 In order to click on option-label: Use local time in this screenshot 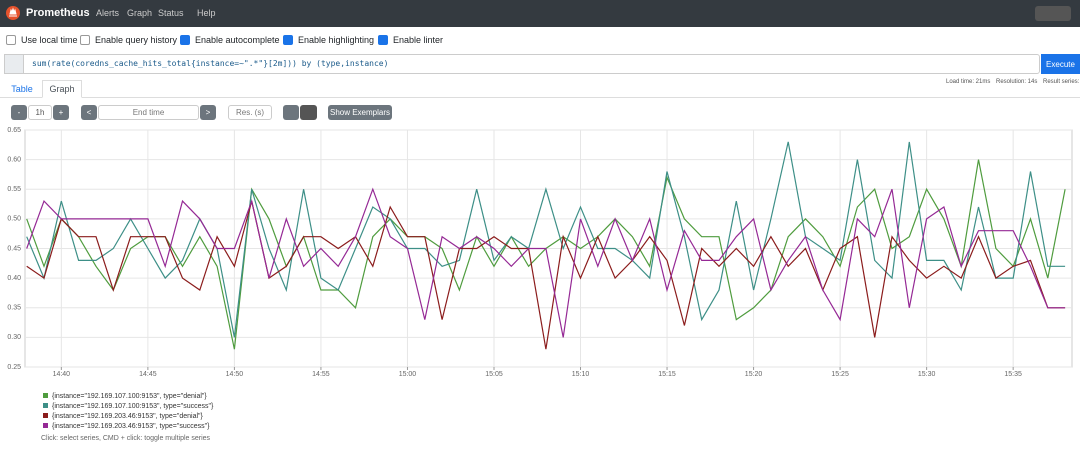, I will do `click(49, 40)`.